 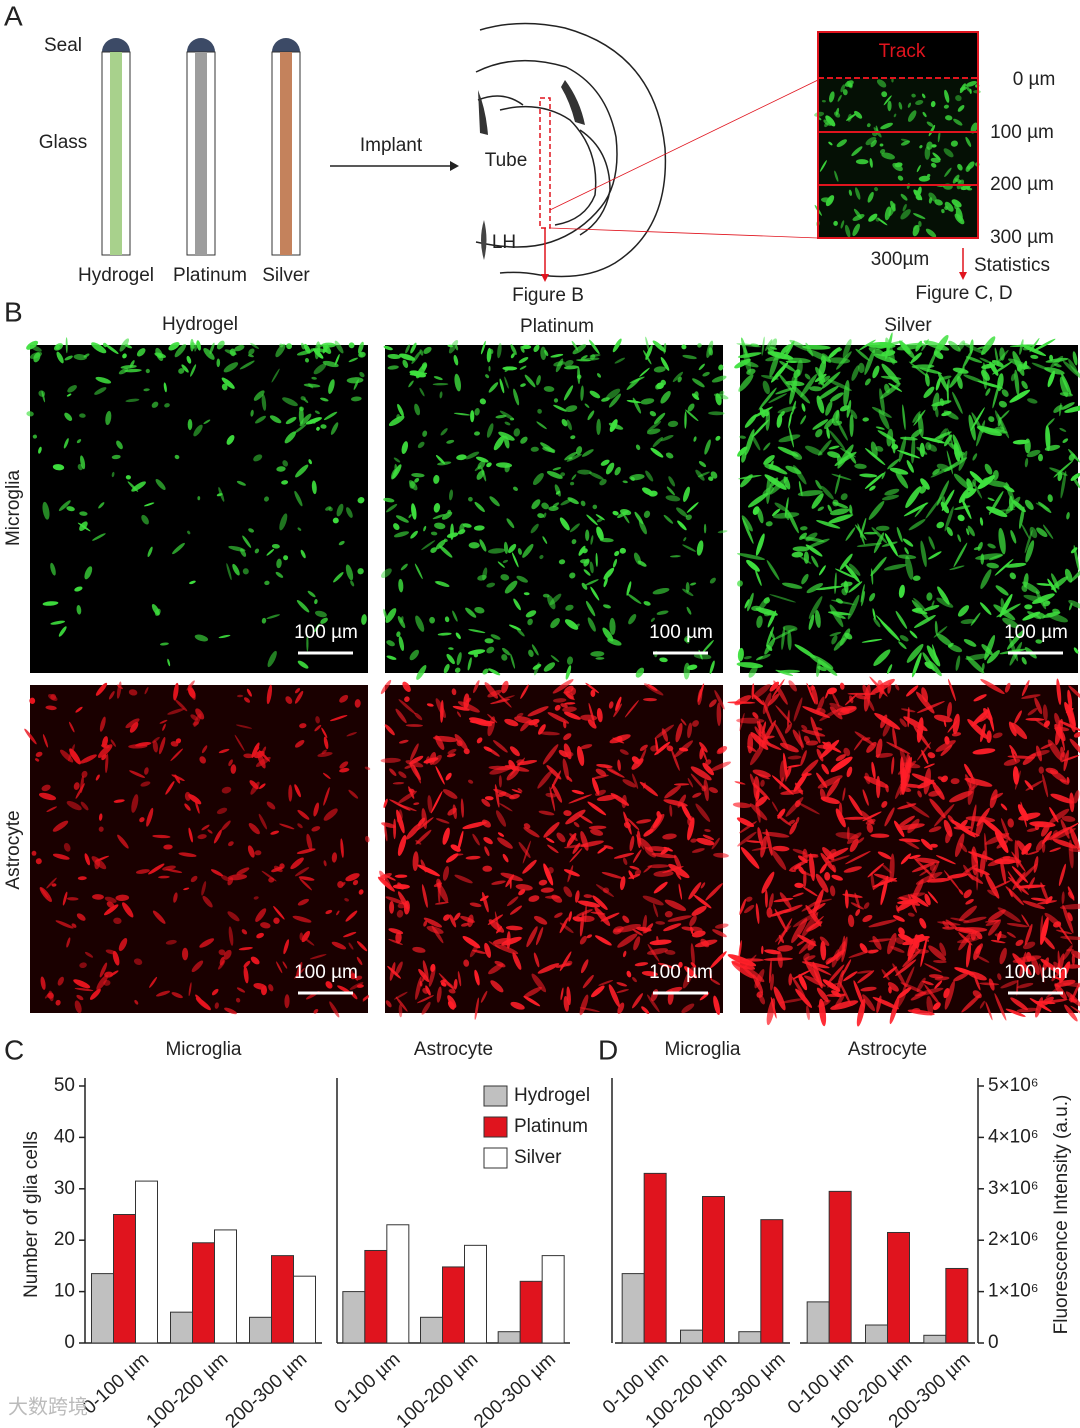 What do you see at coordinates (898, 135) in the screenshot?
I see `zoom-frame` at bounding box center [898, 135].